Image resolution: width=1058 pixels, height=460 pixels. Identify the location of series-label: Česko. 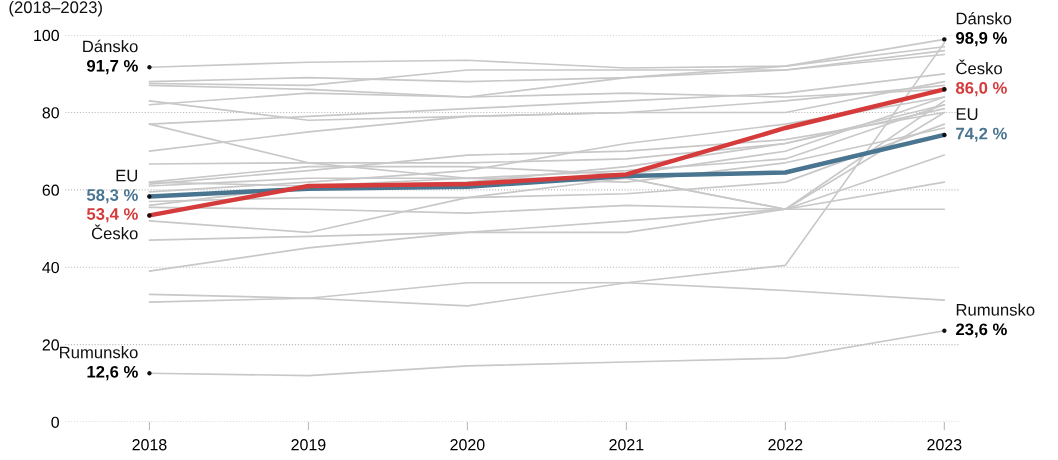
(114, 232).